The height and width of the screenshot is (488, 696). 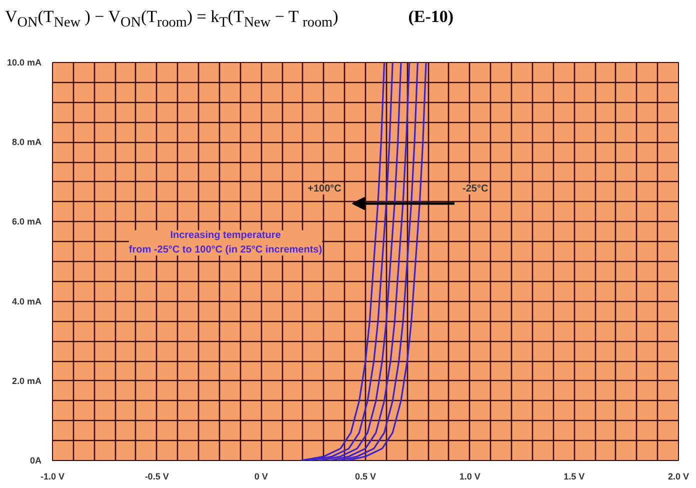 What do you see at coordinates (679, 477) in the screenshot?
I see `x-tick-label: 2.0 V` at bounding box center [679, 477].